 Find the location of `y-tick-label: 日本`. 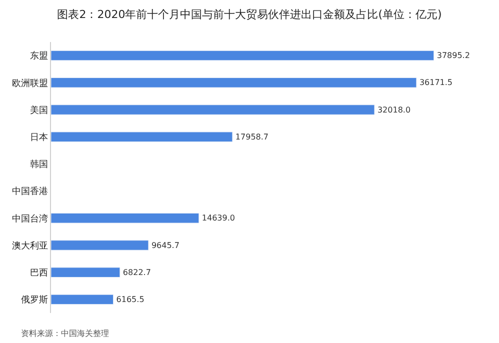

y-tick-label: 日本 is located at coordinates (39, 137).